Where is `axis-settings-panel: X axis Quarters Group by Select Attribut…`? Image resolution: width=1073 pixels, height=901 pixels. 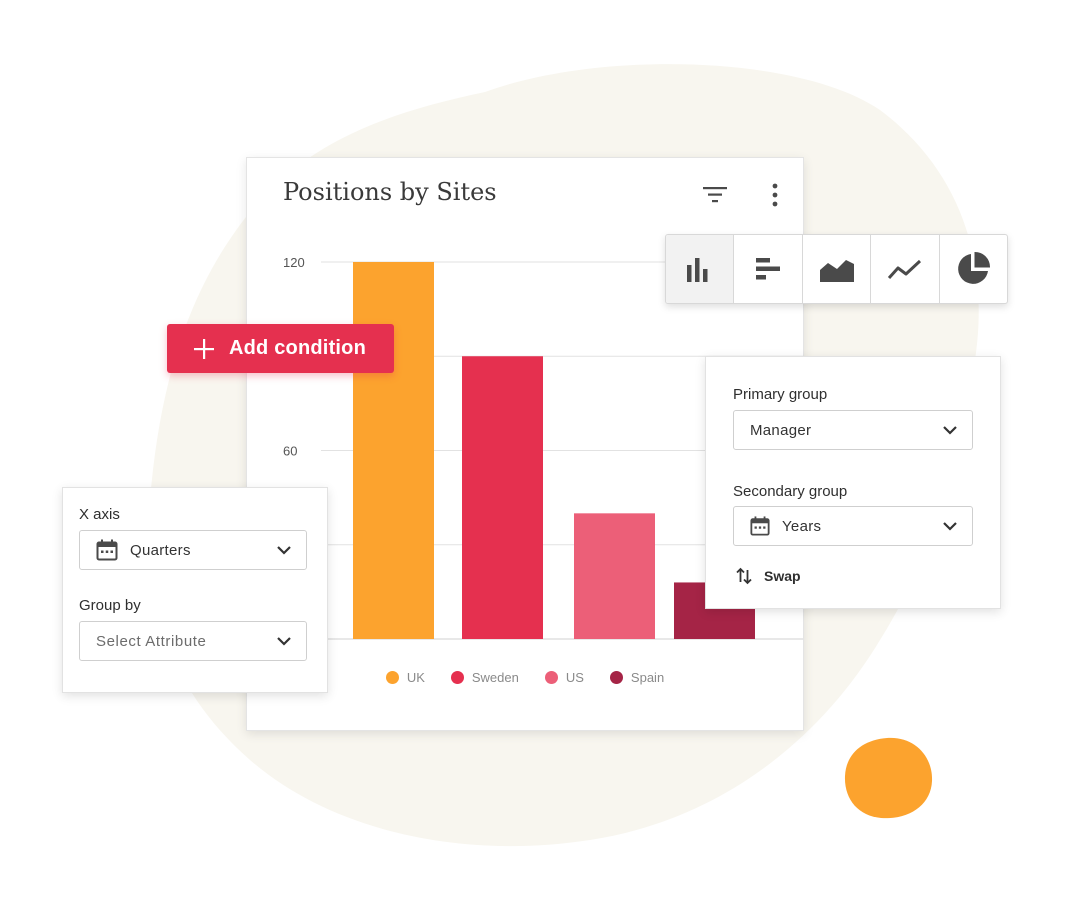 axis-settings-panel: X axis Quarters Group by Select Attribut… is located at coordinates (195, 590).